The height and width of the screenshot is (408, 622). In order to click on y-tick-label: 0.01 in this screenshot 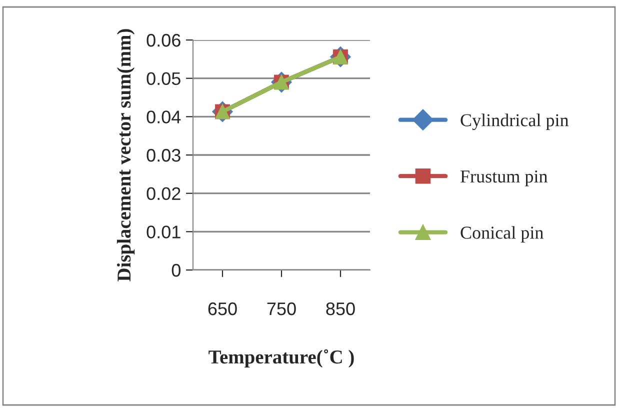, I will do `click(163, 232)`.